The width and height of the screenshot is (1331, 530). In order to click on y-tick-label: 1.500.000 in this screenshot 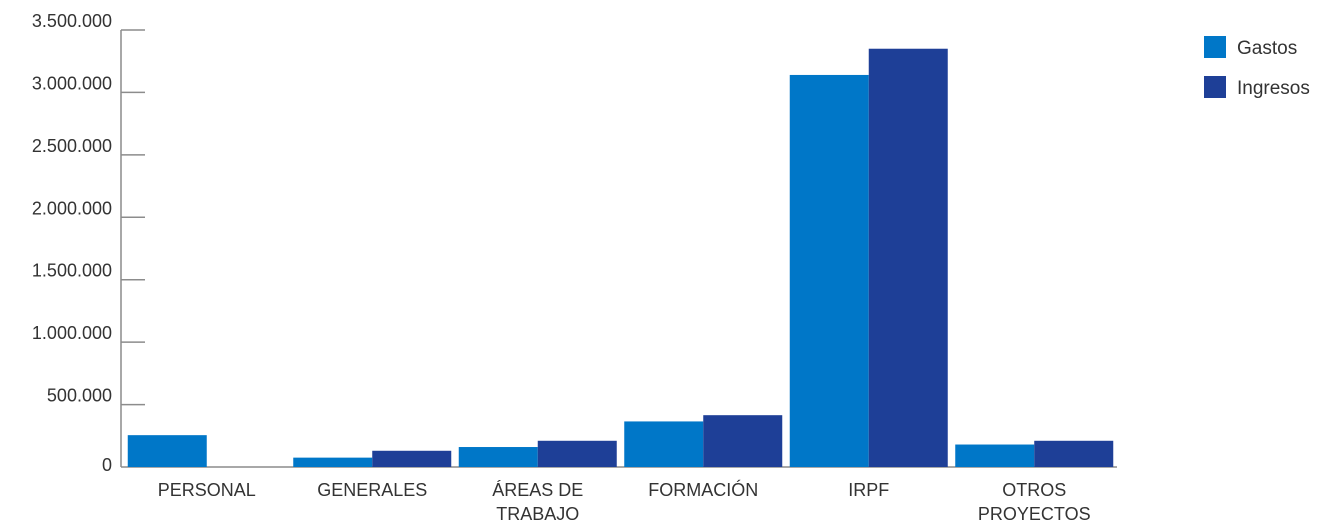, I will do `click(72, 271)`.